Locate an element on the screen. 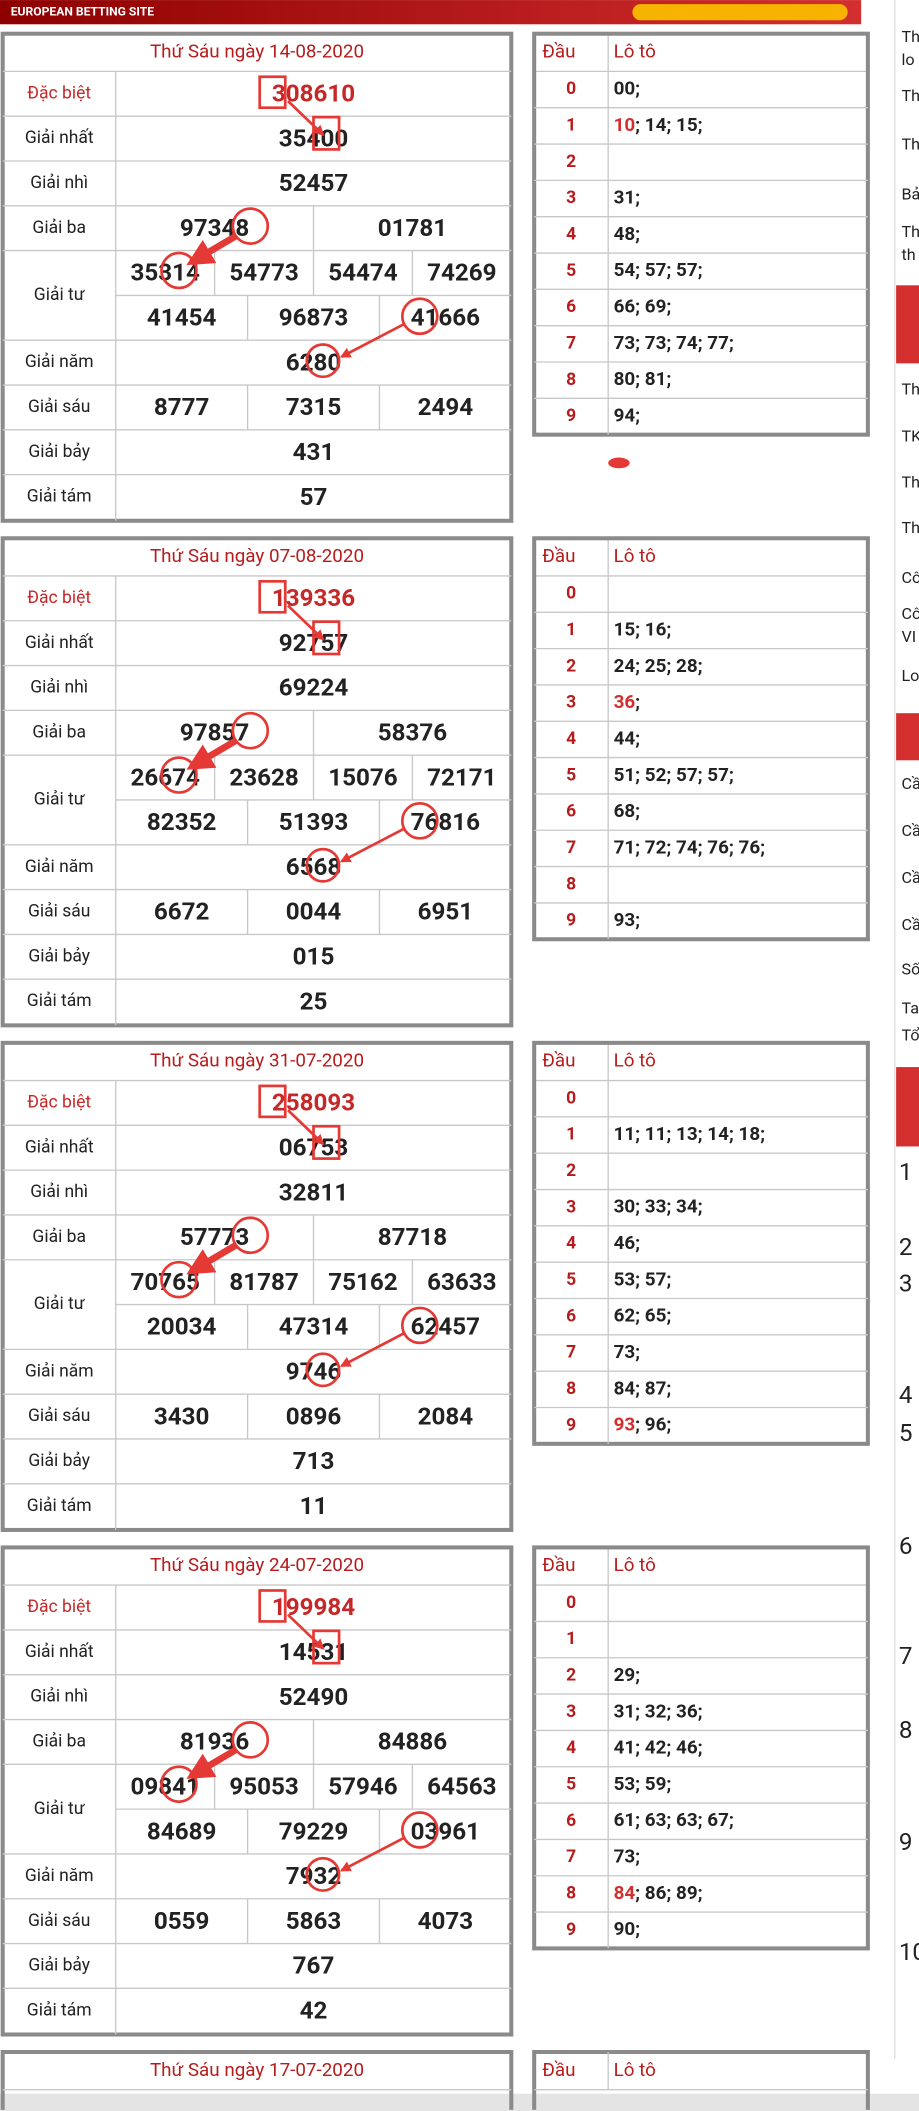 The height and width of the screenshot is (2111, 919). prize-label: Giải năm is located at coordinates (59, 867).